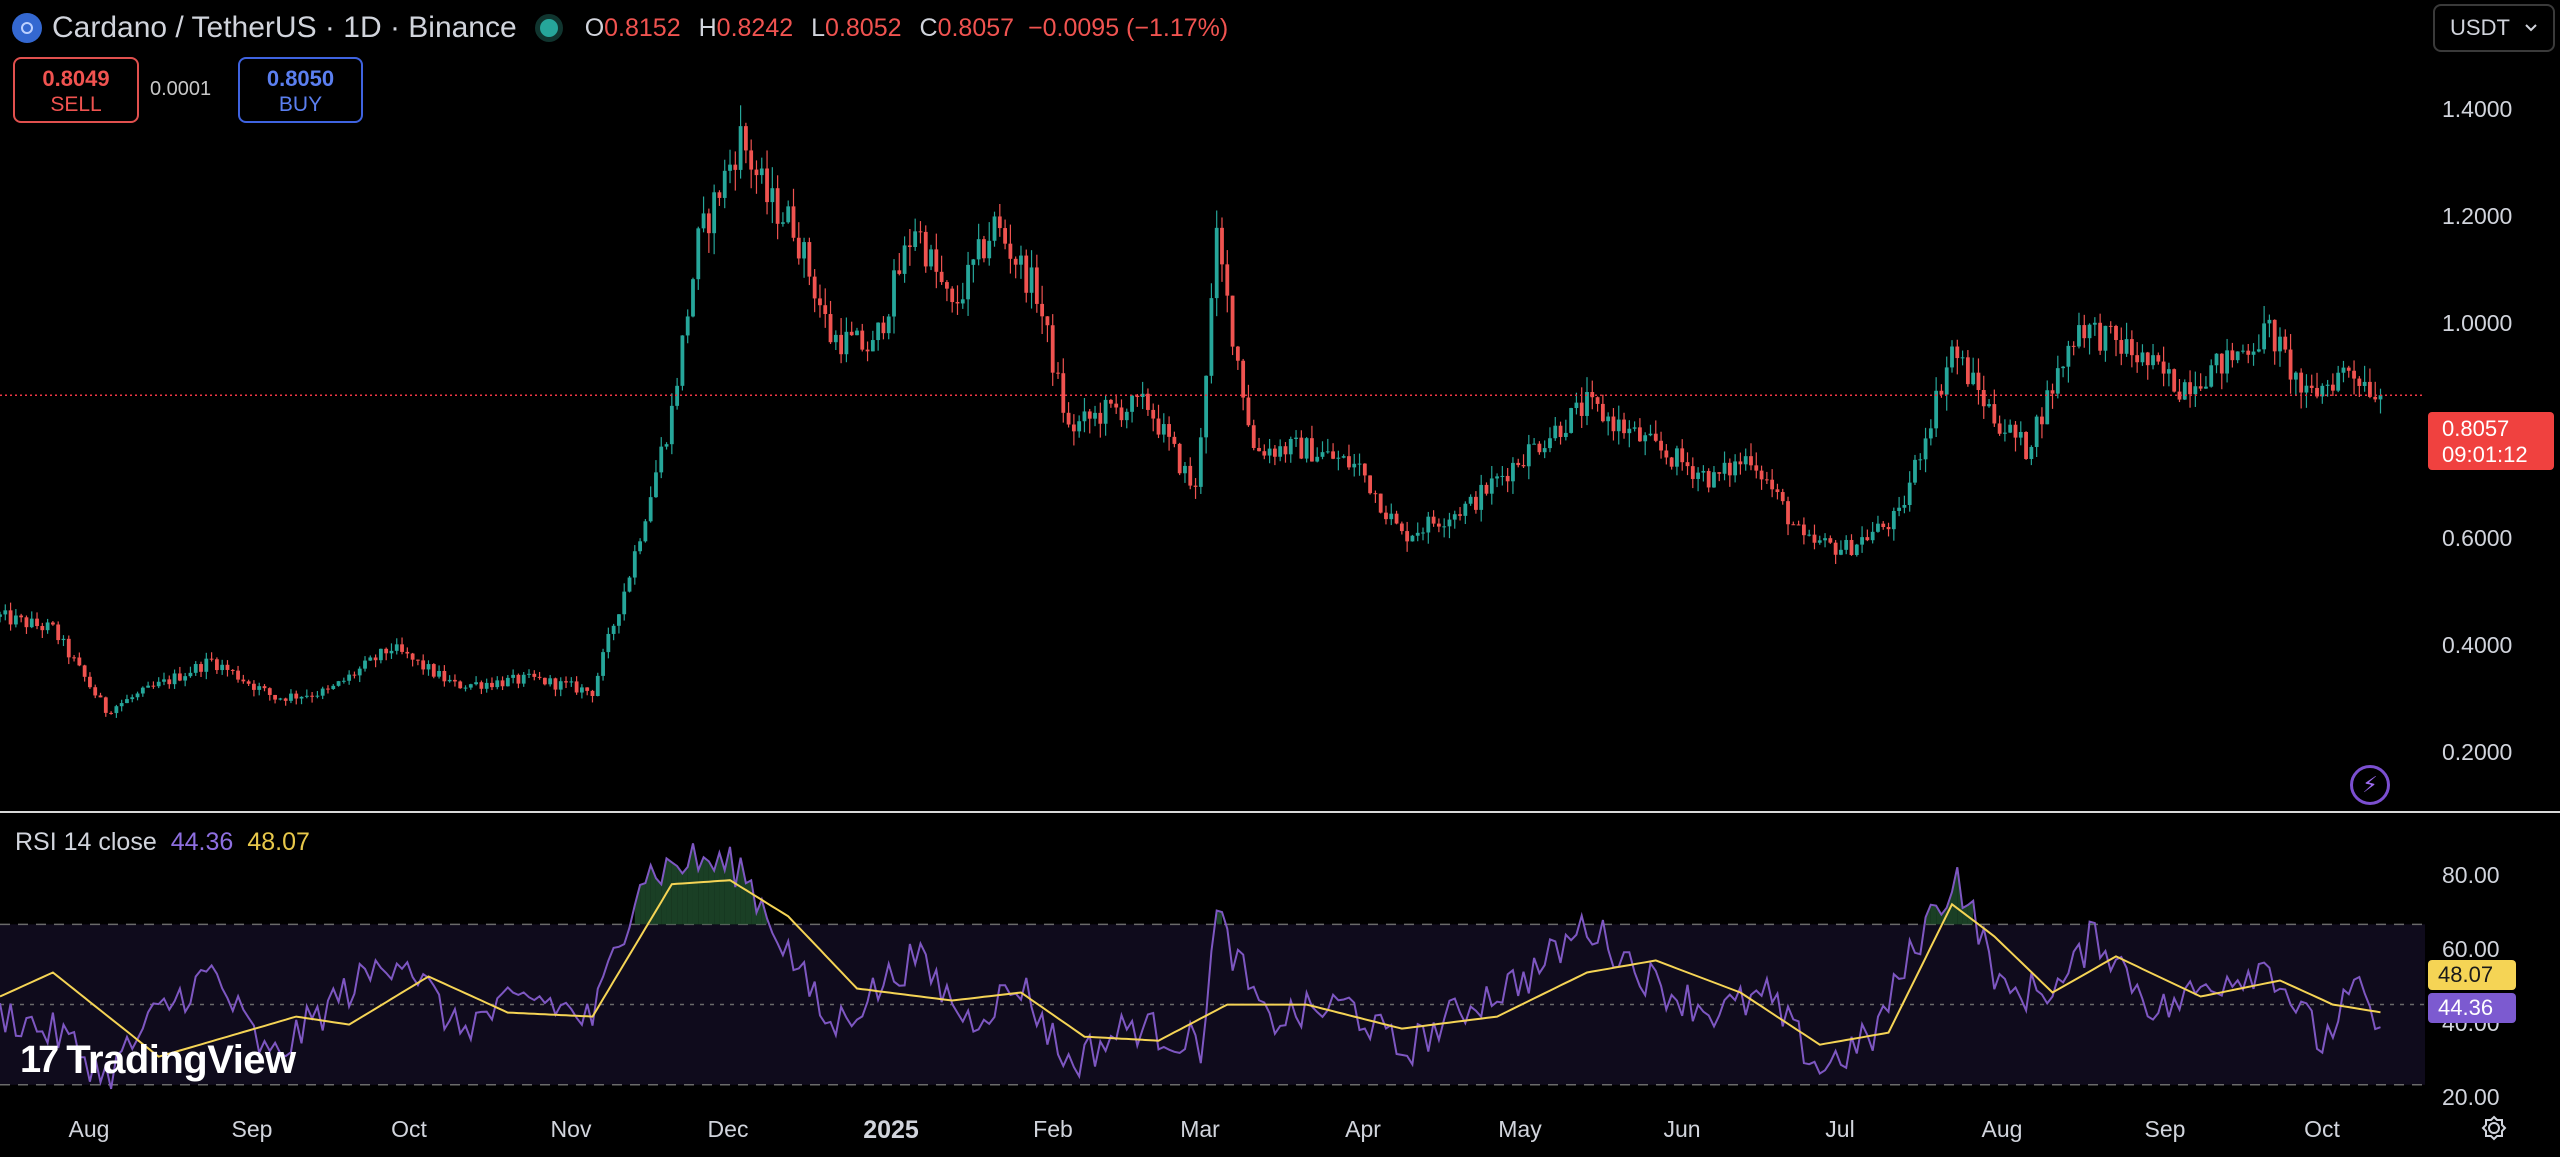 This screenshot has height=1157, width=2560. What do you see at coordinates (202, 842) in the screenshot?
I see `rsi-value: 44.36` at bounding box center [202, 842].